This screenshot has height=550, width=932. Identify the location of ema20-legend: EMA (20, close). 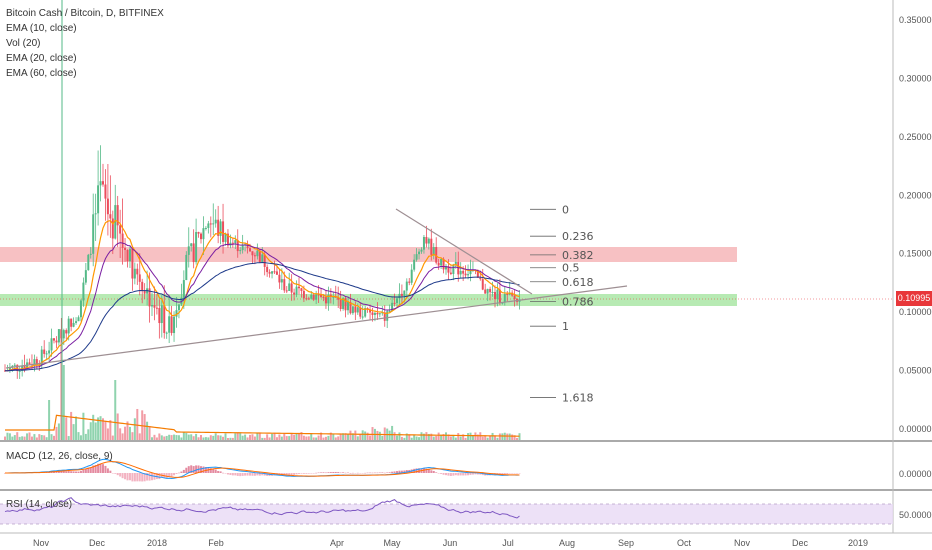
(41, 58).